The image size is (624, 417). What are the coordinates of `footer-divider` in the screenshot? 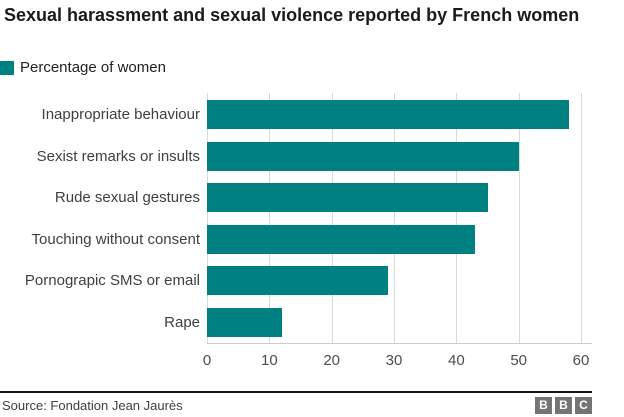 It's located at (296, 392).